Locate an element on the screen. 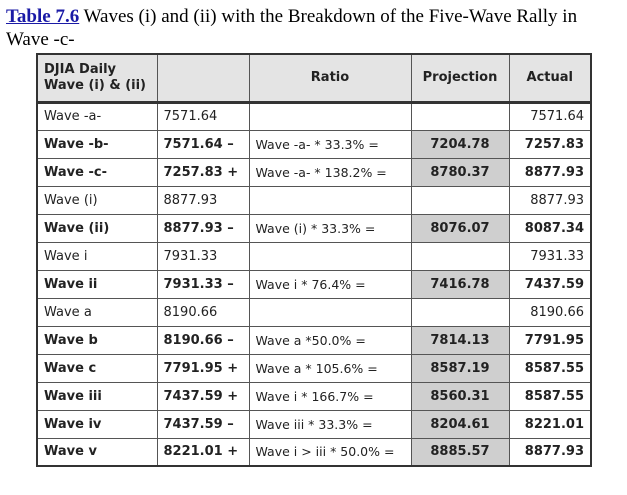  cell-value: 7931.33 is located at coordinates (203, 256).